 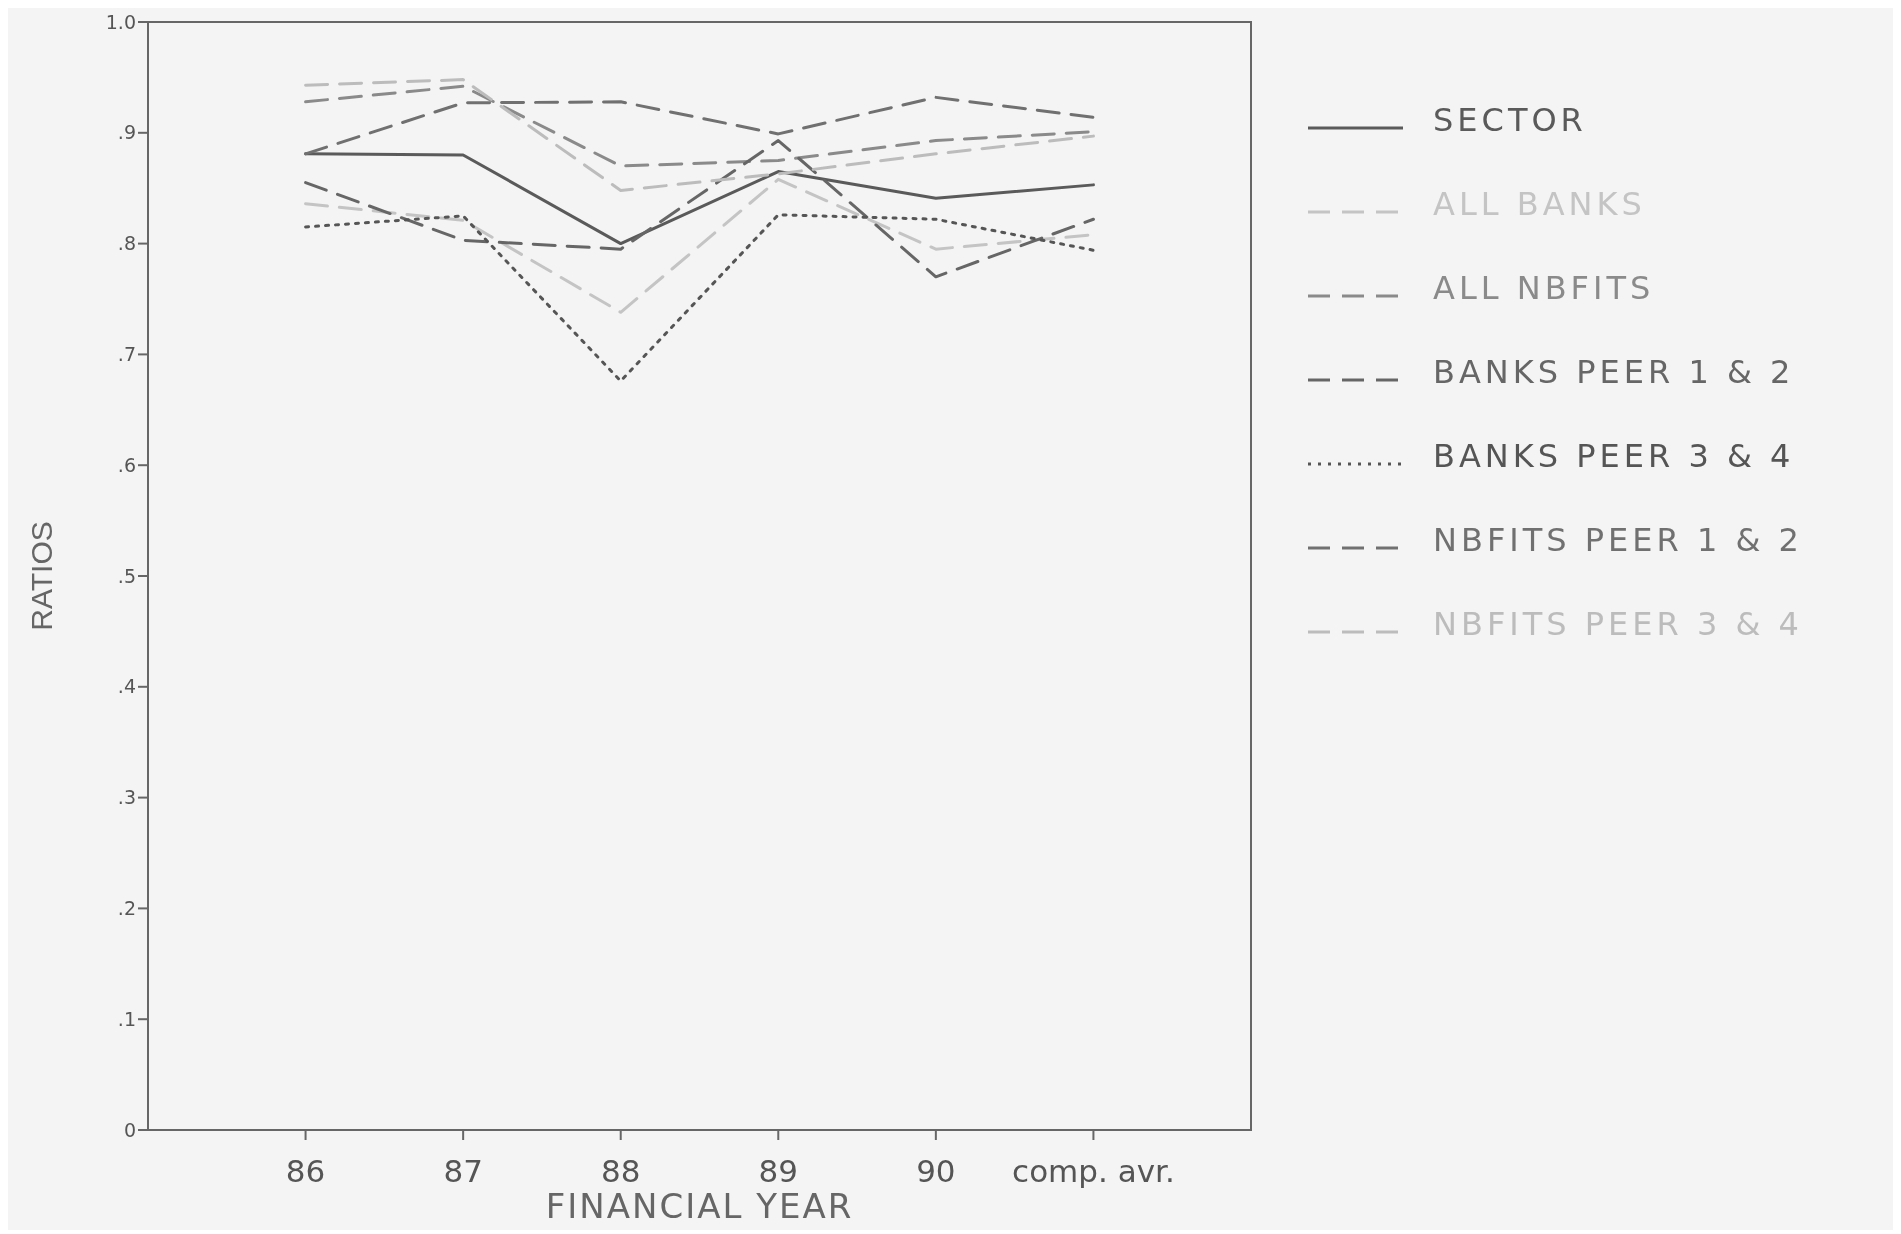 I want to click on y-tick-label: .6, so click(x=126, y=464).